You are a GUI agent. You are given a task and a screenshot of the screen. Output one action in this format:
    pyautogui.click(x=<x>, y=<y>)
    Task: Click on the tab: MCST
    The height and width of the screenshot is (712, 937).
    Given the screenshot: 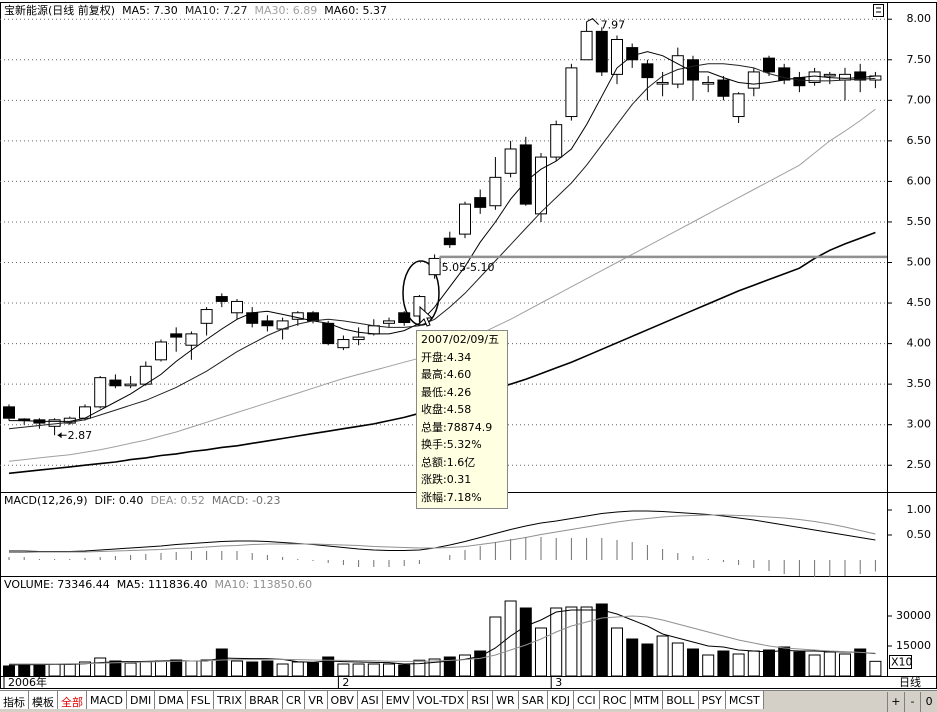 What is the action you would take?
    pyautogui.click(x=744, y=700)
    